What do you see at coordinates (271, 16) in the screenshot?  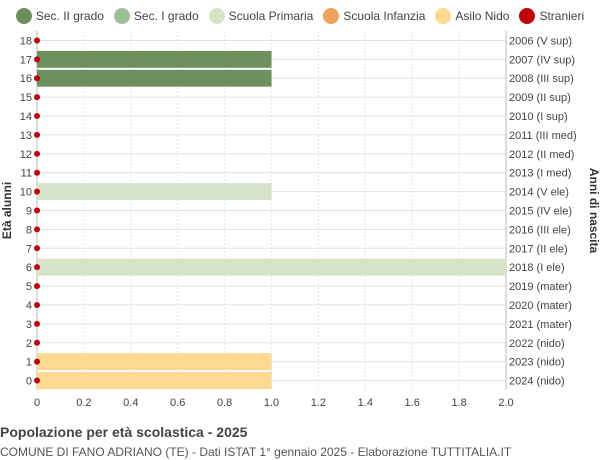 I see `legend-label: Scuola Primaria` at bounding box center [271, 16].